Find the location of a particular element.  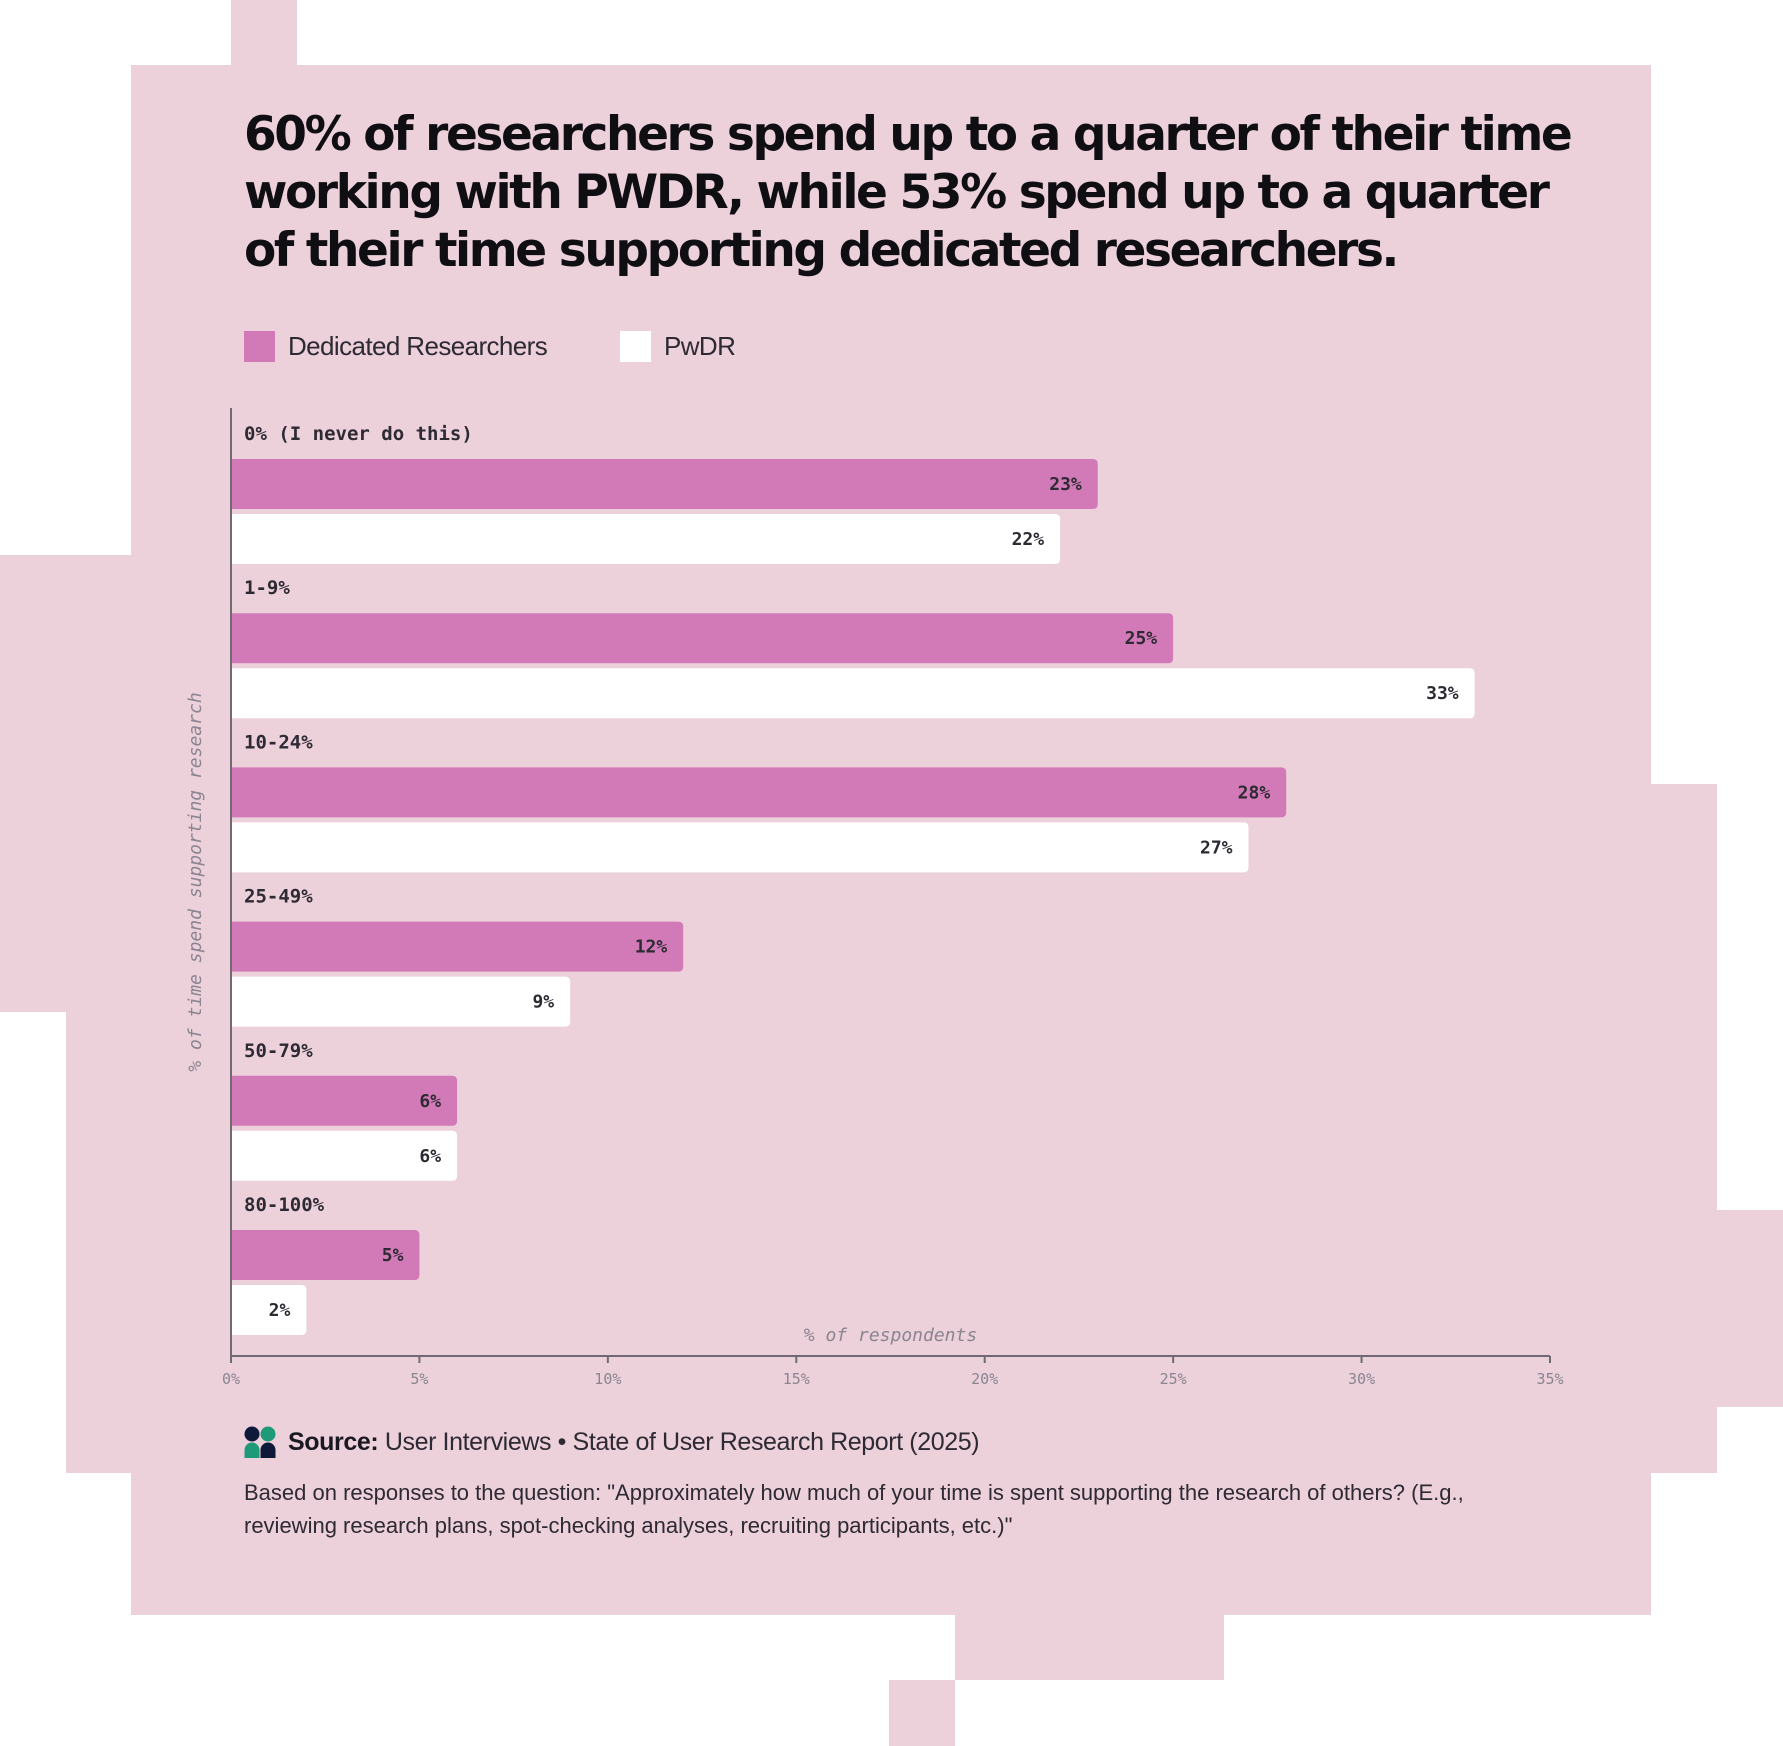

legend-item-dedicated: Dedicated Researchers is located at coordinates (396, 346).